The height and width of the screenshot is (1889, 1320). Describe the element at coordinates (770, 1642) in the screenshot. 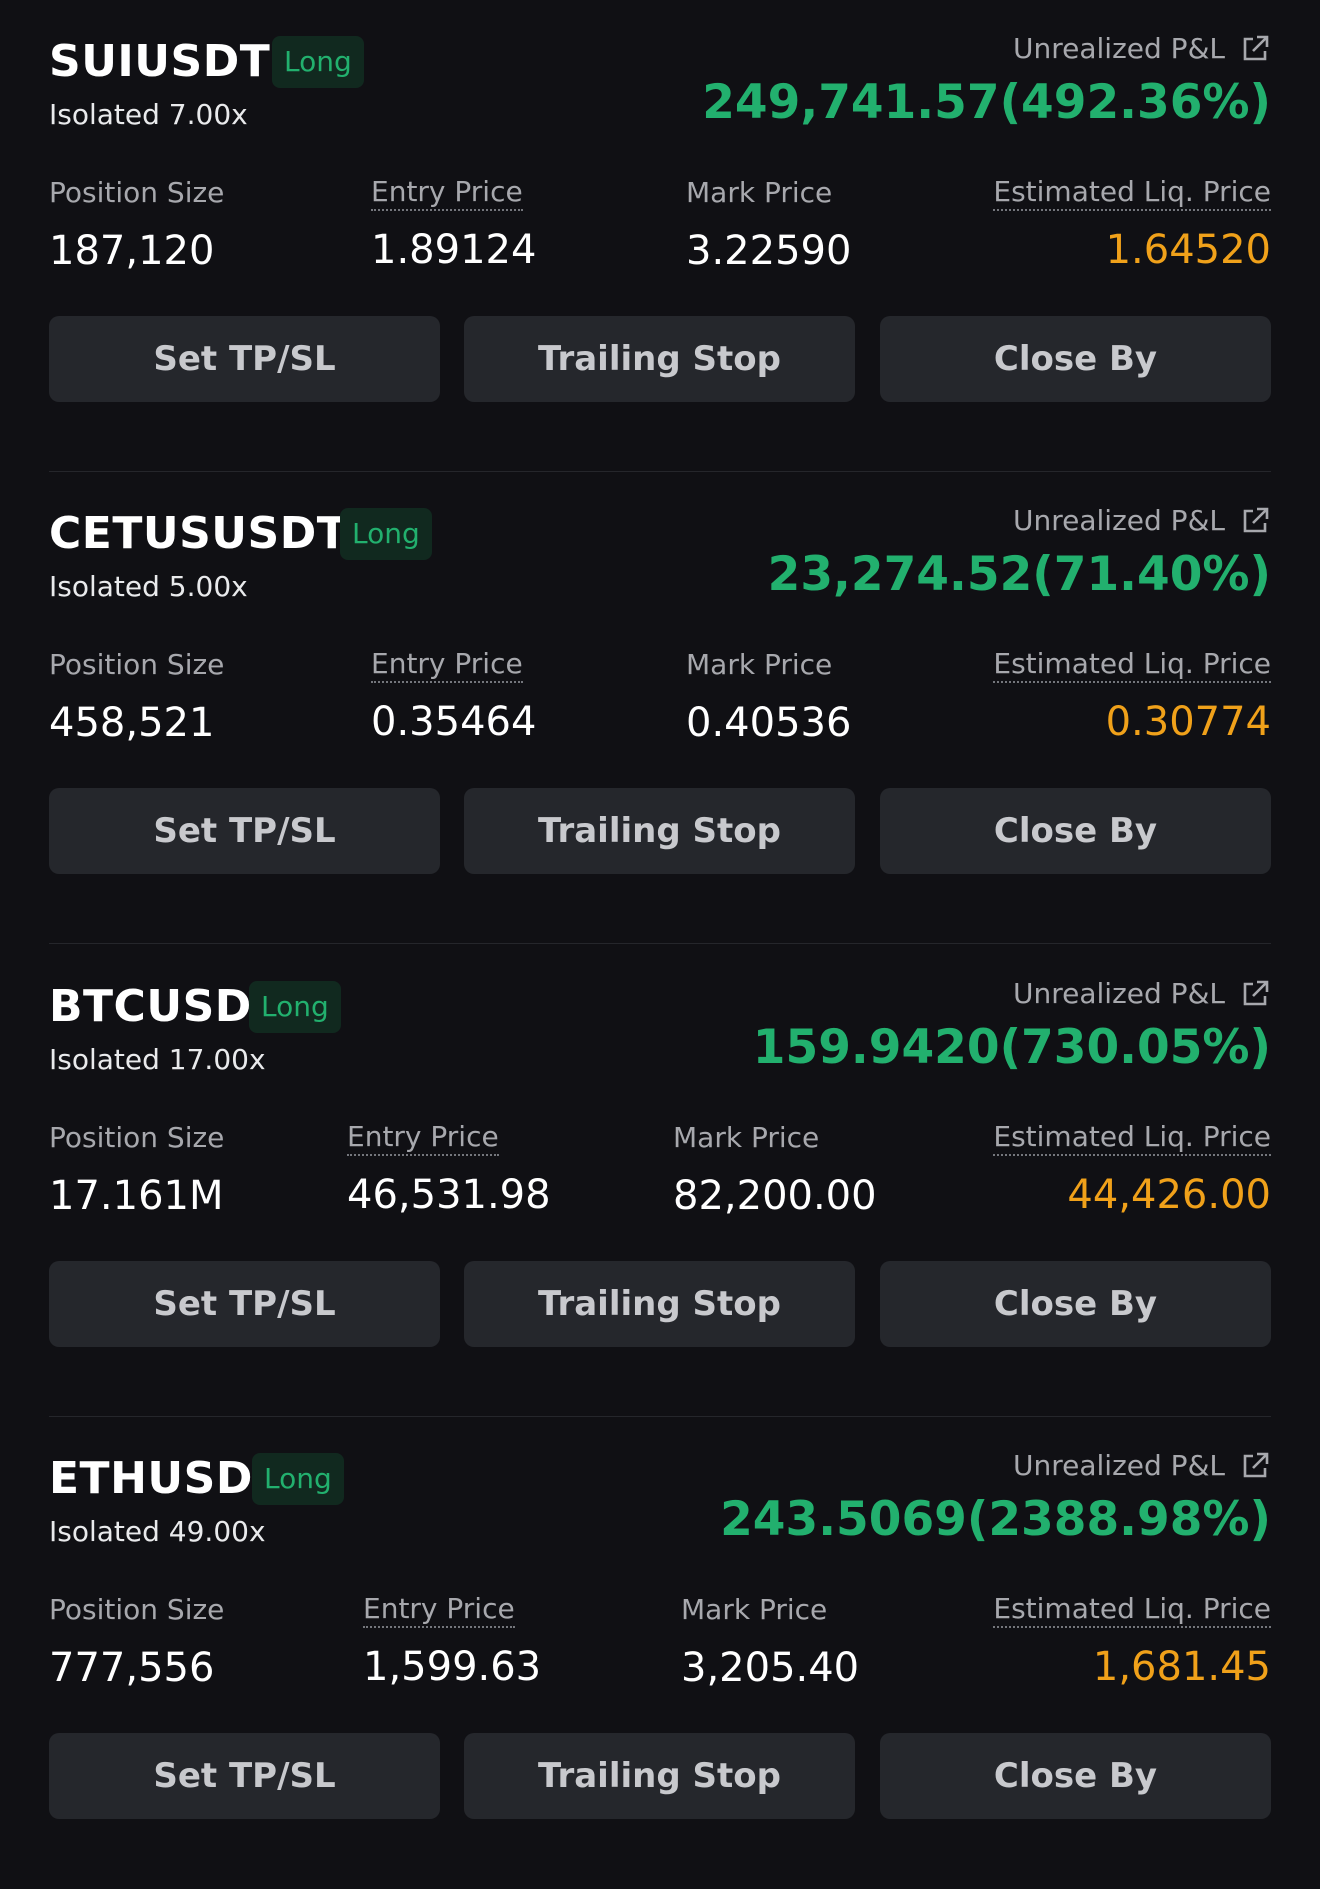

I see `mark-price-field: Mark Price 3,205.40` at that location.